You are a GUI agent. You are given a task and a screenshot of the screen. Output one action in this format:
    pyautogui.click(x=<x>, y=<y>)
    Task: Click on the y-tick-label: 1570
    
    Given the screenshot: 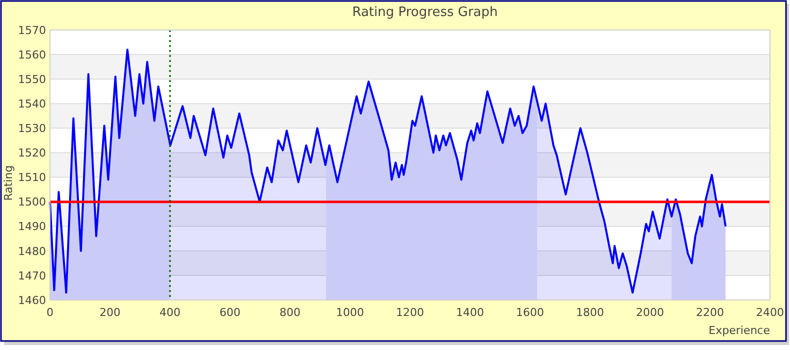 What is the action you would take?
    pyautogui.click(x=32, y=30)
    